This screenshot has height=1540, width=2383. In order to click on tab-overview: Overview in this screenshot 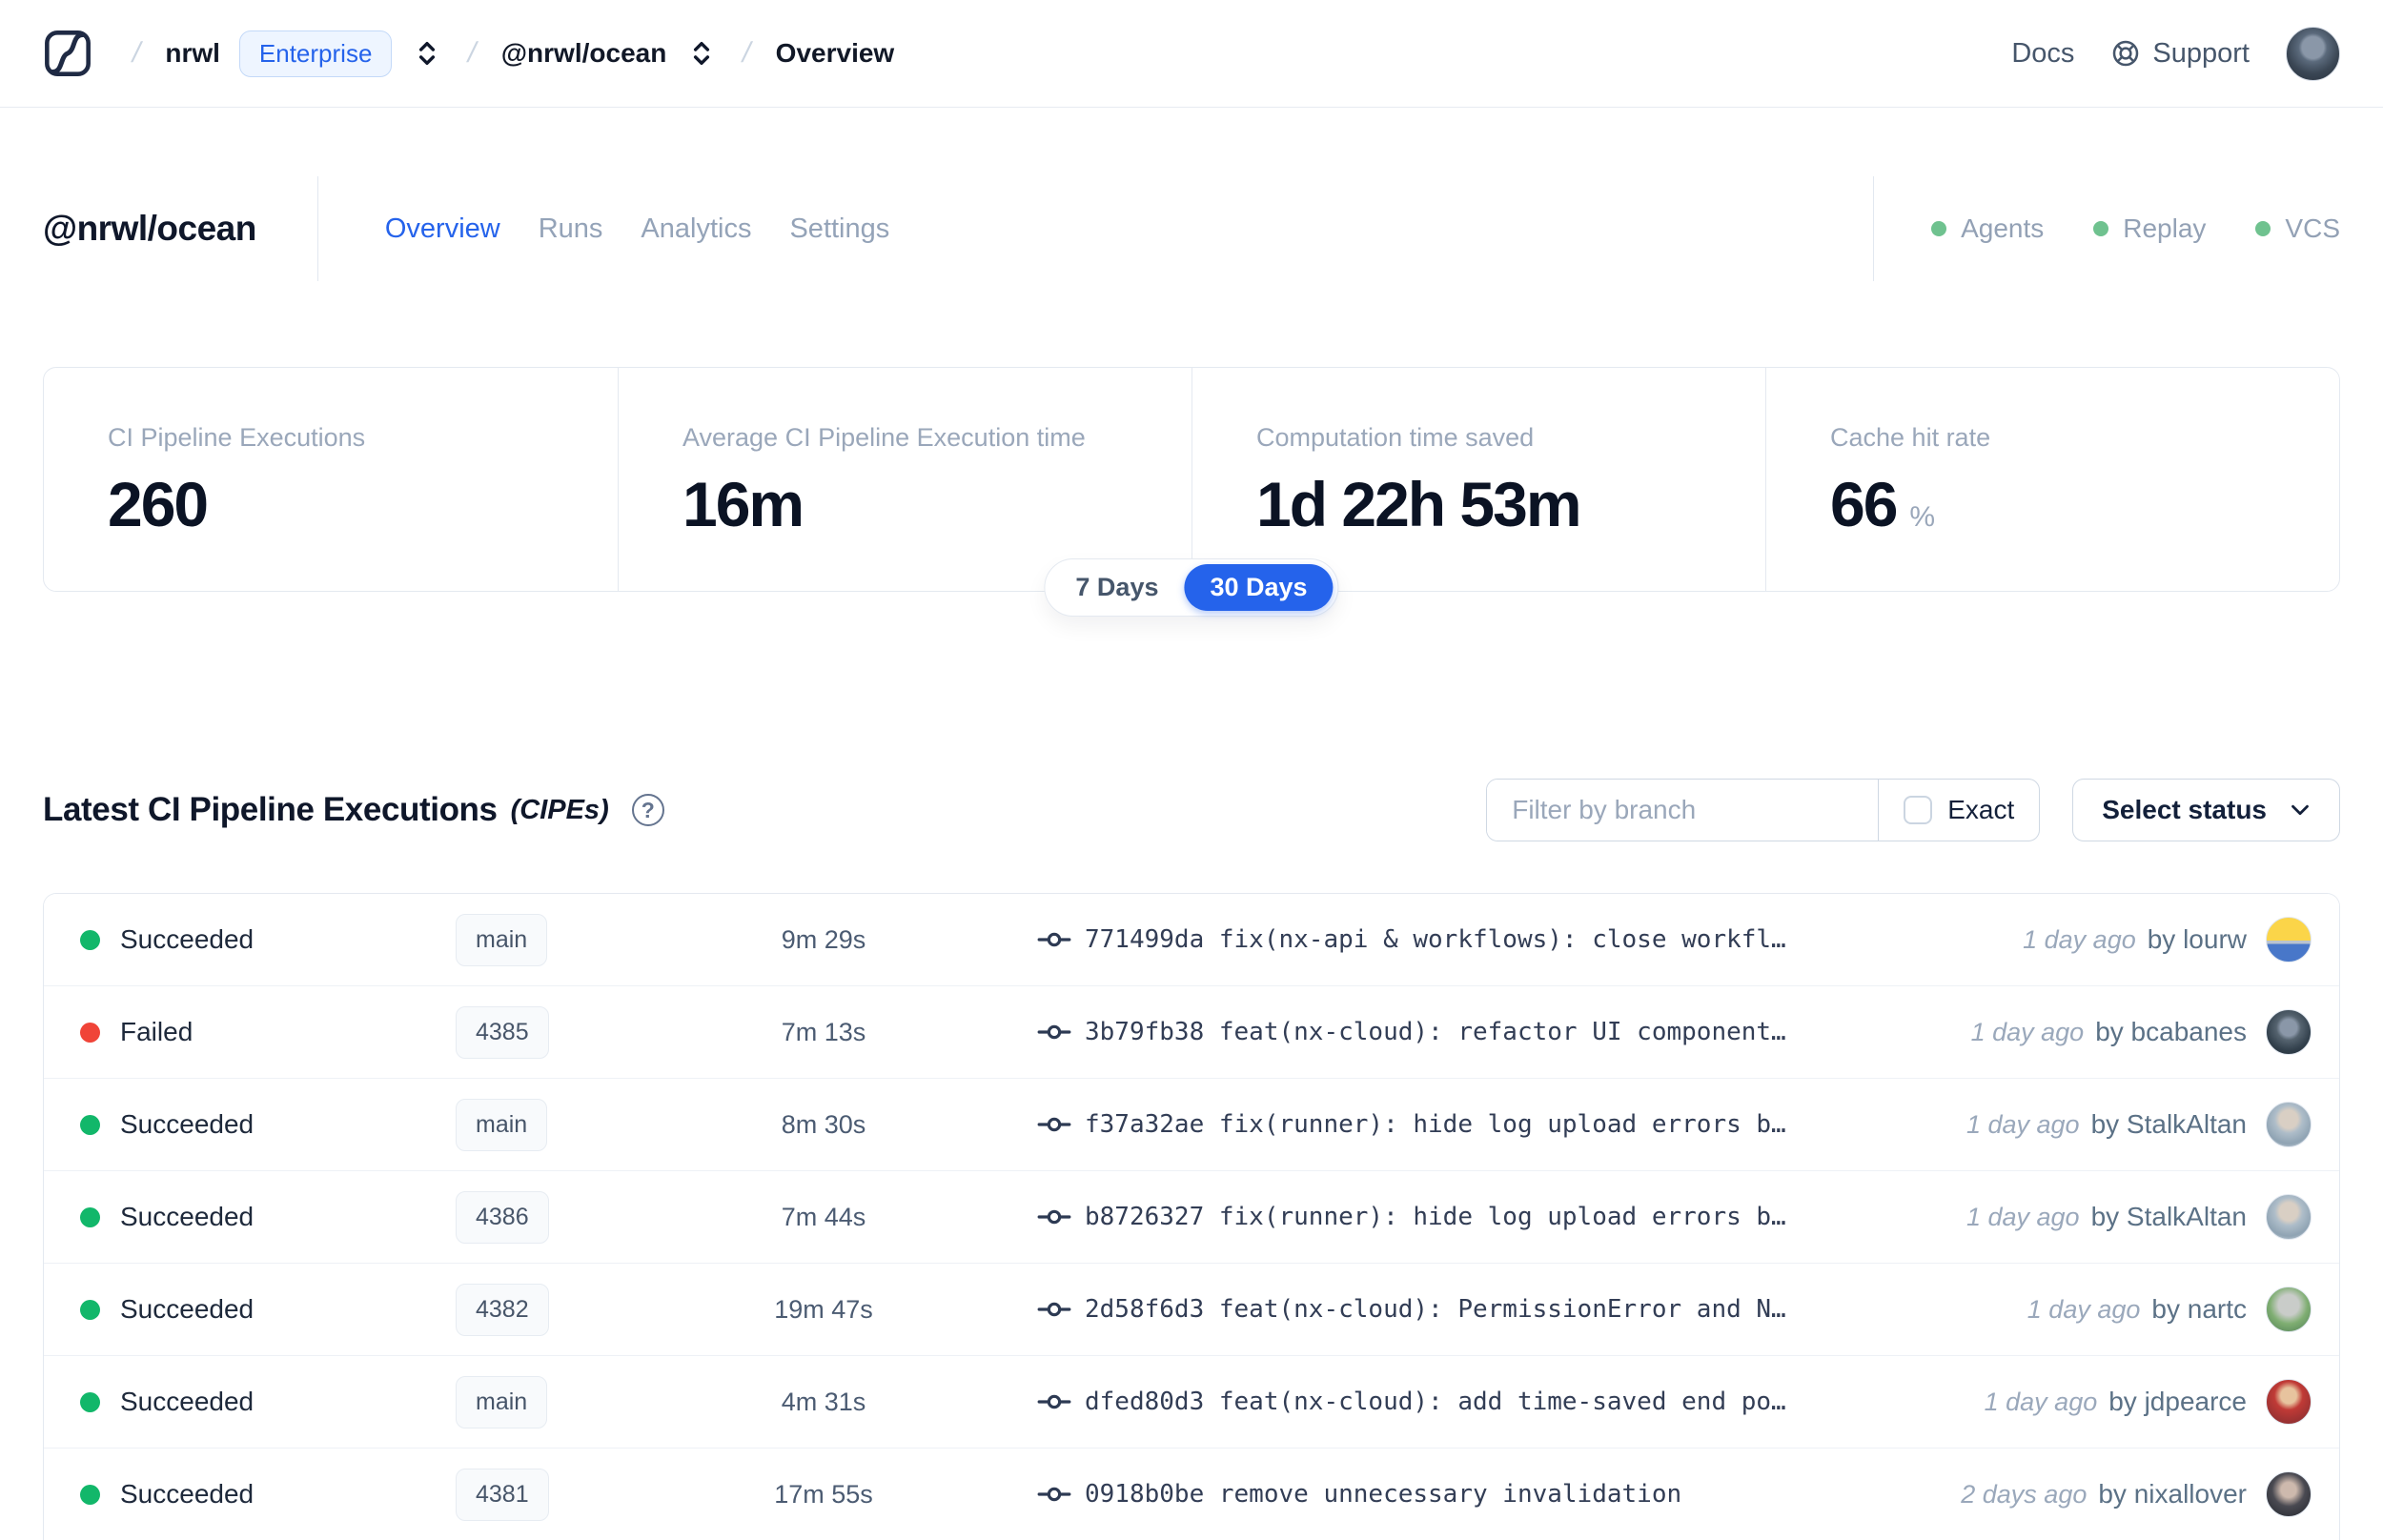, I will do `click(442, 228)`.